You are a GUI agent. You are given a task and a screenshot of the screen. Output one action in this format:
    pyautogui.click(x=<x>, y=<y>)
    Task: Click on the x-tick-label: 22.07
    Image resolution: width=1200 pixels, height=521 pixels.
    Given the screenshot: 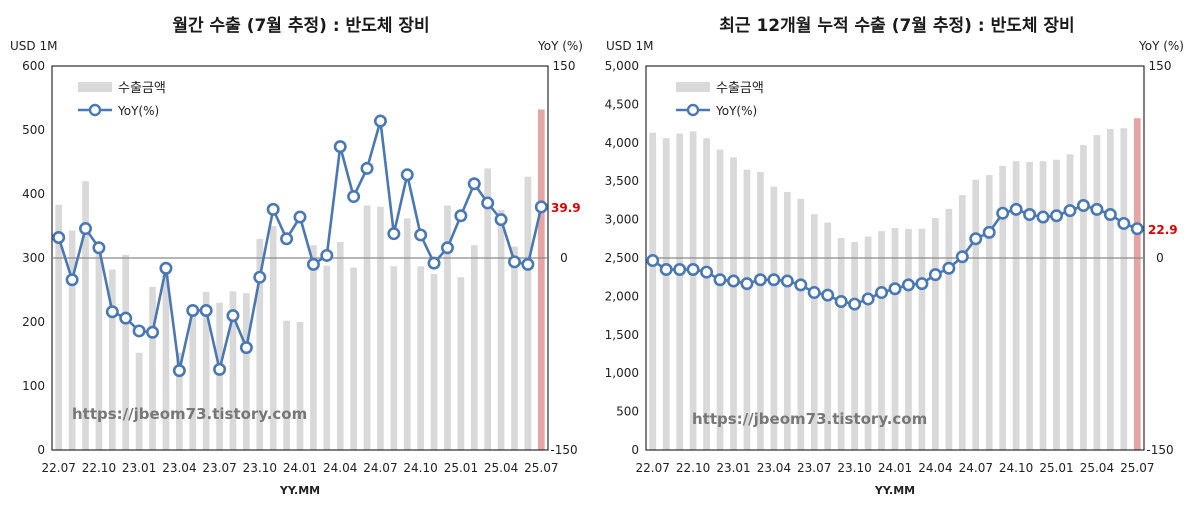 What is the action you would take?
    pyautogui.click(x=59, y=468)
    